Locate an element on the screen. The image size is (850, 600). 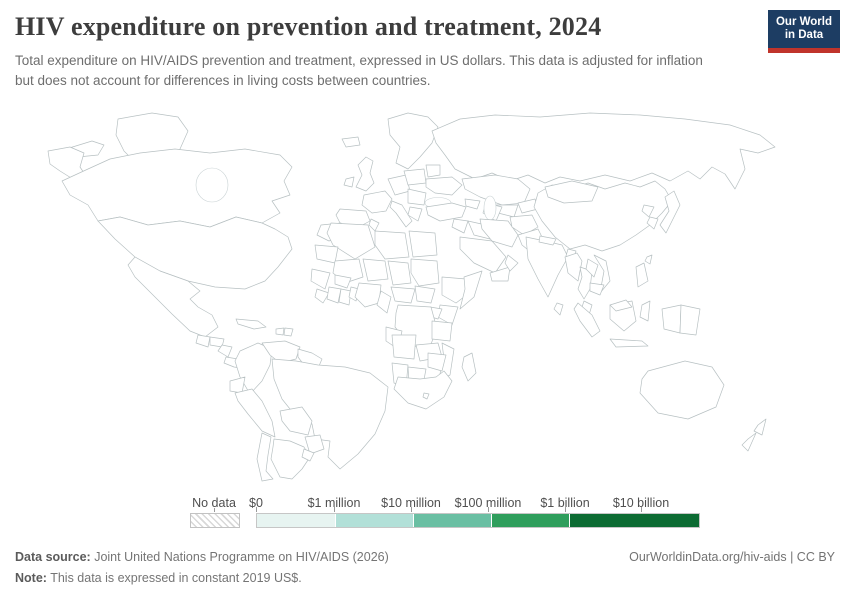
country-syria-levant is located at coordinates (460, 226).